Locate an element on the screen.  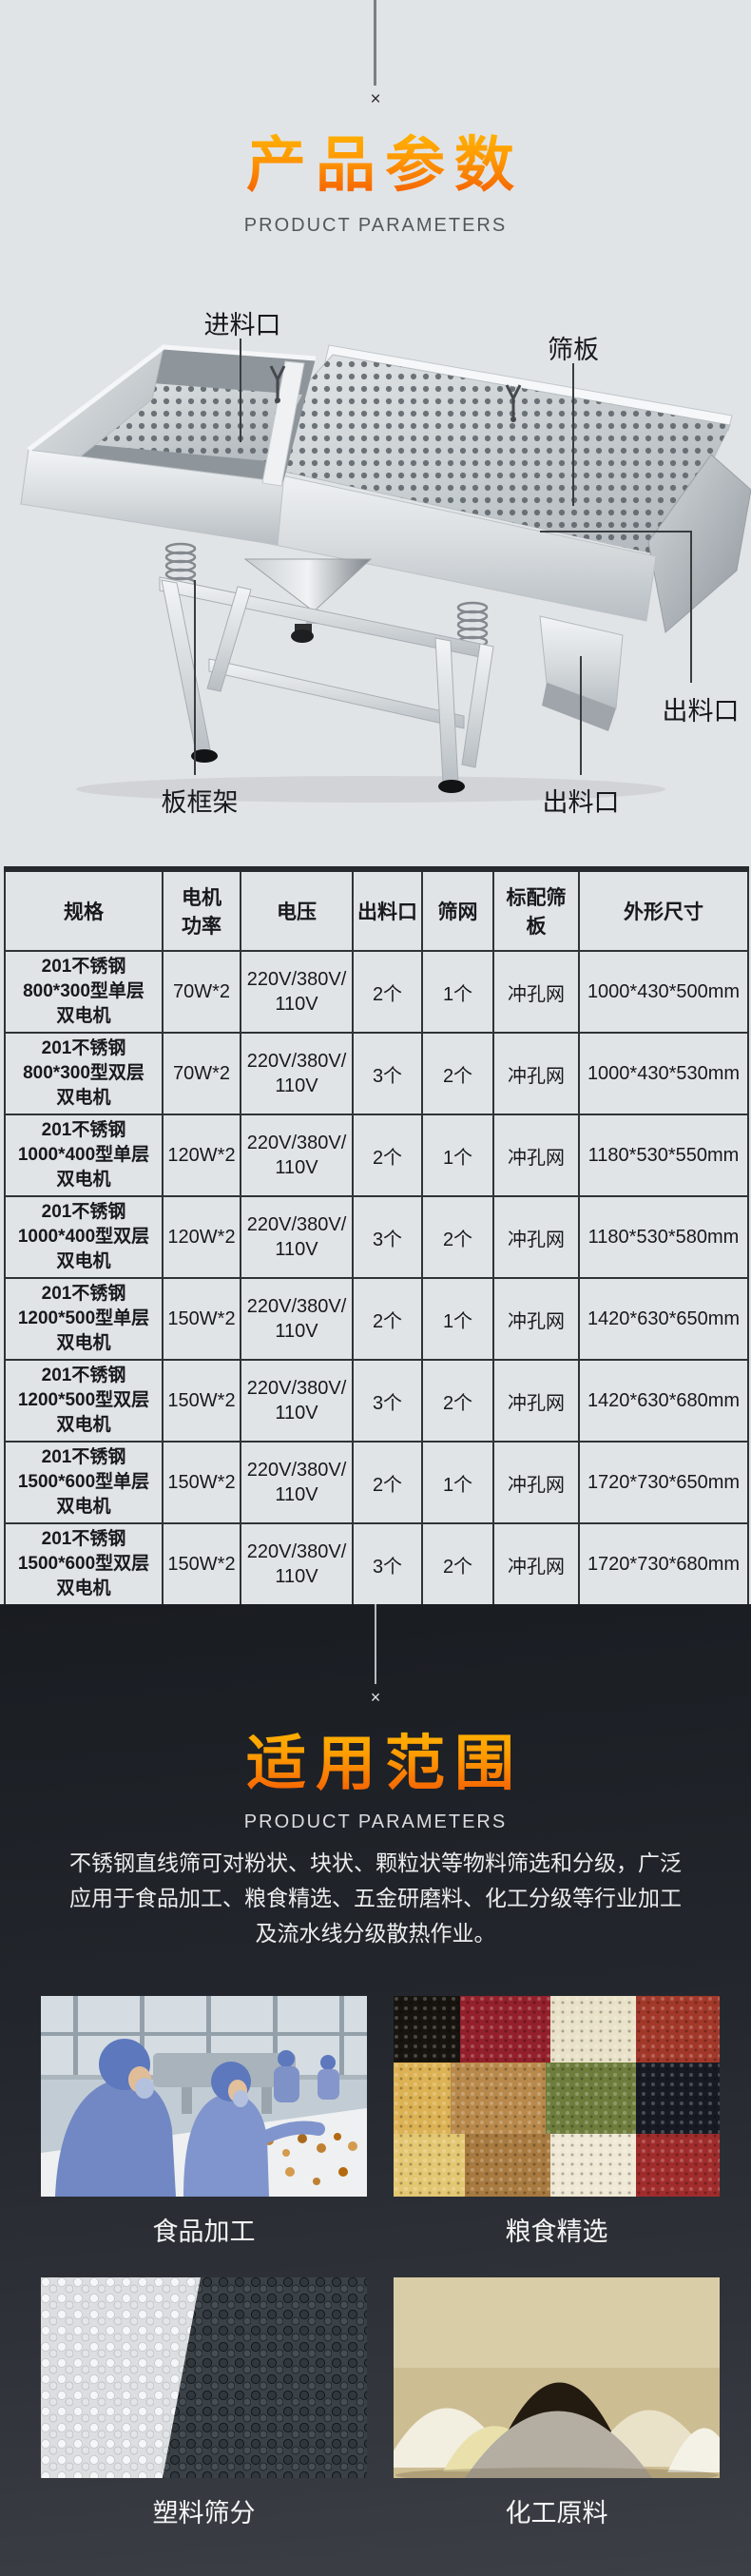
header-plate: 标配筛板 is located at coordinates (536, 910).